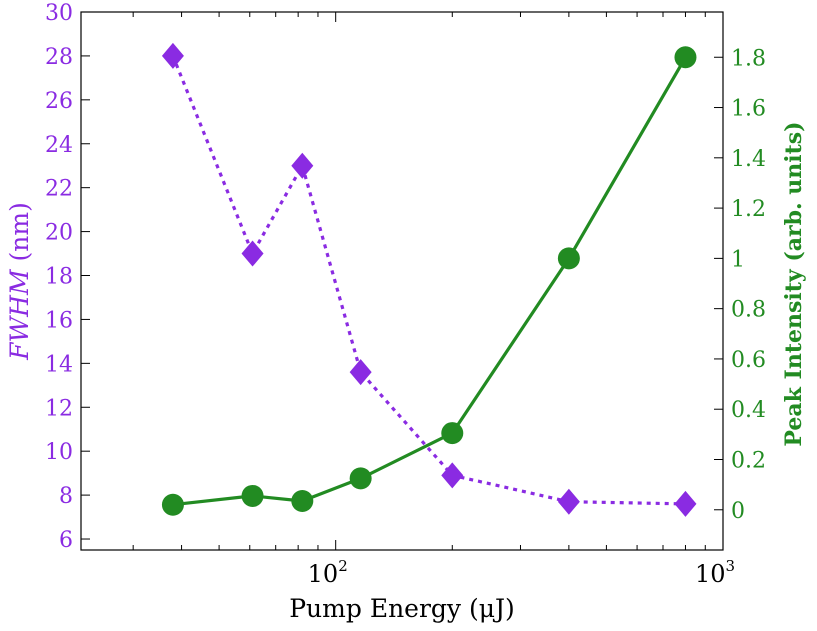  Describe the element at coordinates (66, 540) in the screenshot. I see `left-tick-label: 6` at that location.